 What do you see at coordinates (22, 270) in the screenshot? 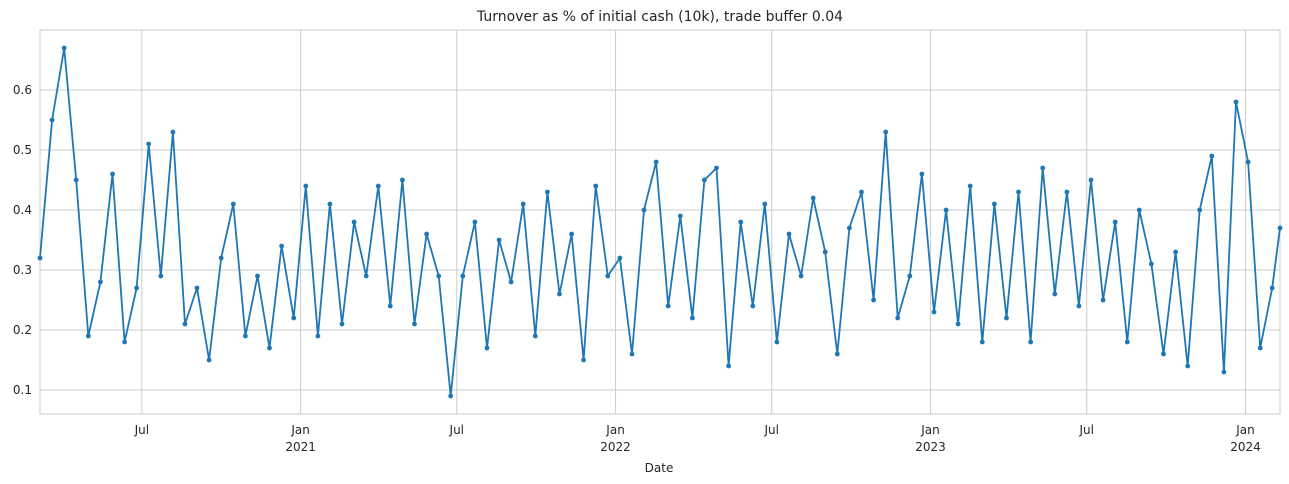
I see `y-tick-label: 0.3` at bounding box center [22, 270].